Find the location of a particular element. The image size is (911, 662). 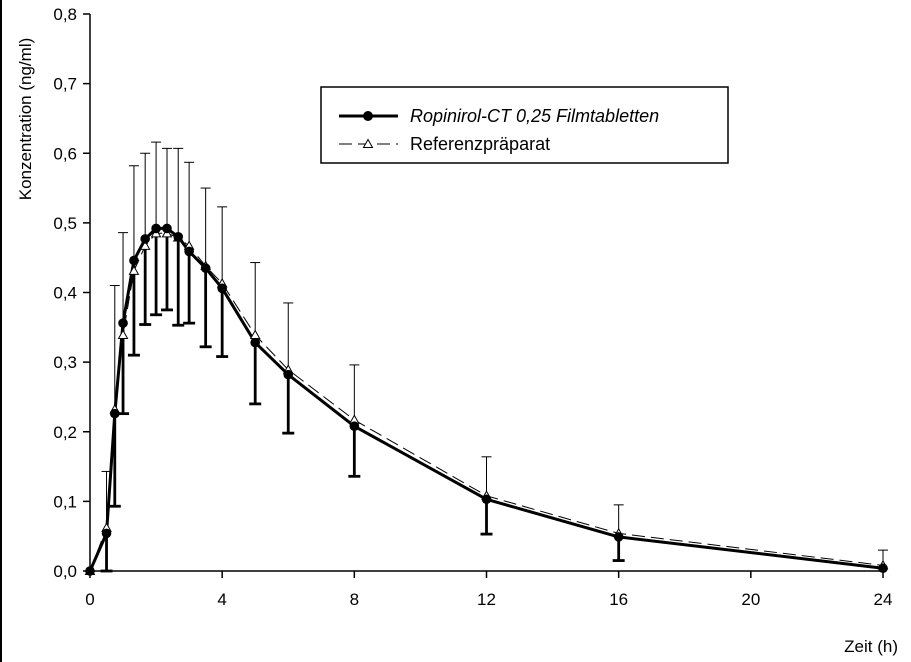

y-axis-ticks: 0,0 0,1 0,2 0,3 0,4 0,5 0,6 0,7 0,8 is located at coordinates (71, 293).